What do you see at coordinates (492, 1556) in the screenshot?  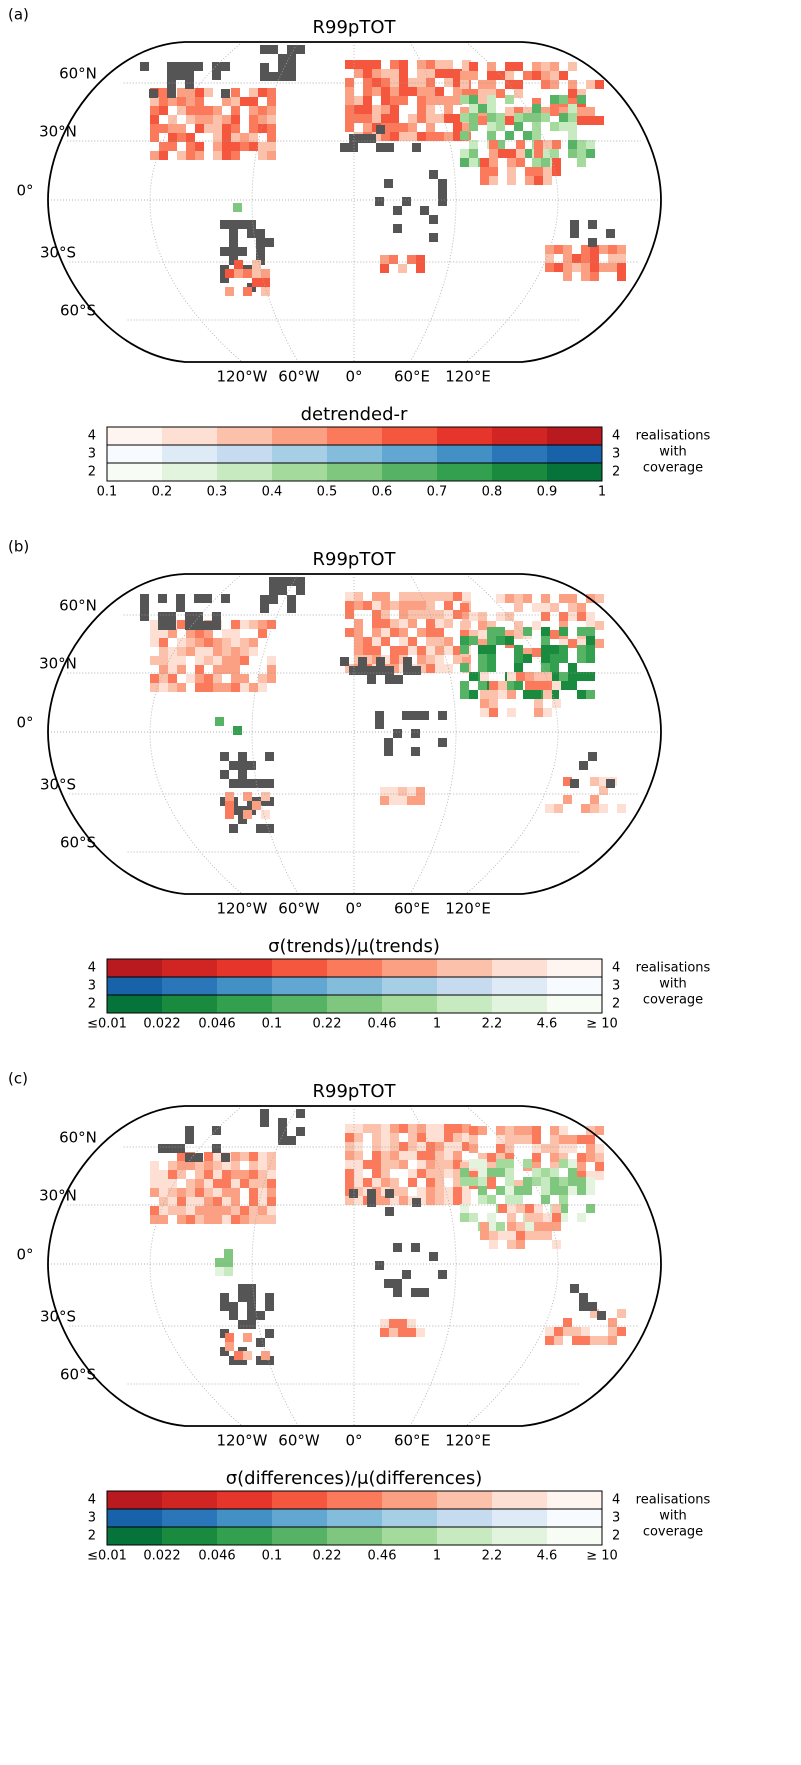 I see `colorbar-tick-label: 2.2` at bounding box center [492, 1556].